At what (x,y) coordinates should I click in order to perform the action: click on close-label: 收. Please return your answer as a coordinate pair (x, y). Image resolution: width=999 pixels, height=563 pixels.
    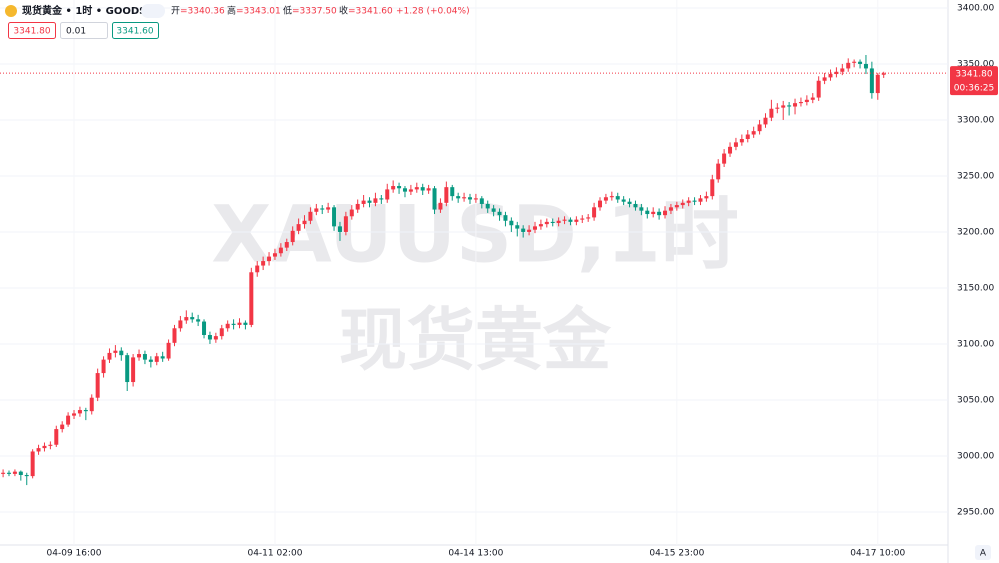
    Looking at the image, I should click on (343, 11).